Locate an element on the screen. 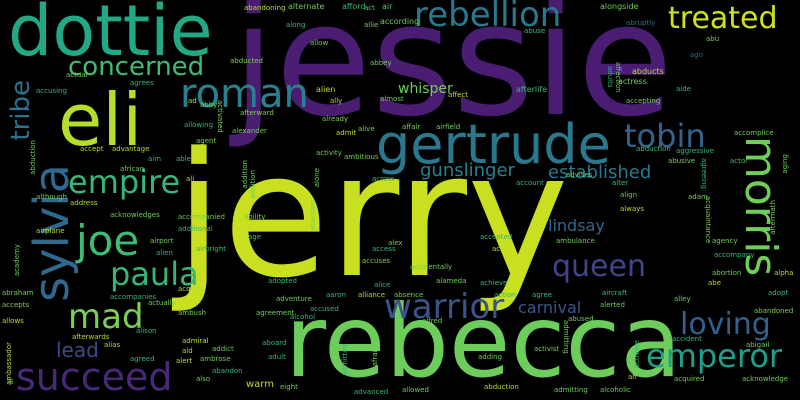 This screenshot has height=400, width=800. small-word: aid is located at coordinates (187, 351).